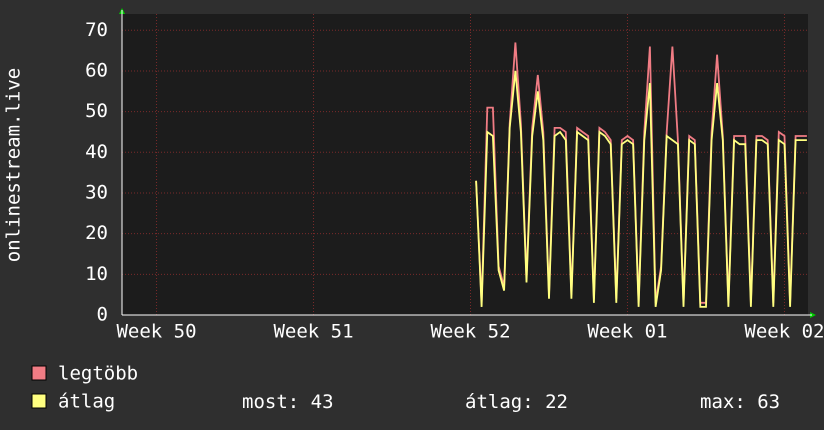  What do you see at coordinates (556, 402) in the screenshot?
I see `stat-value: 22` at bounding box center [556, 402].